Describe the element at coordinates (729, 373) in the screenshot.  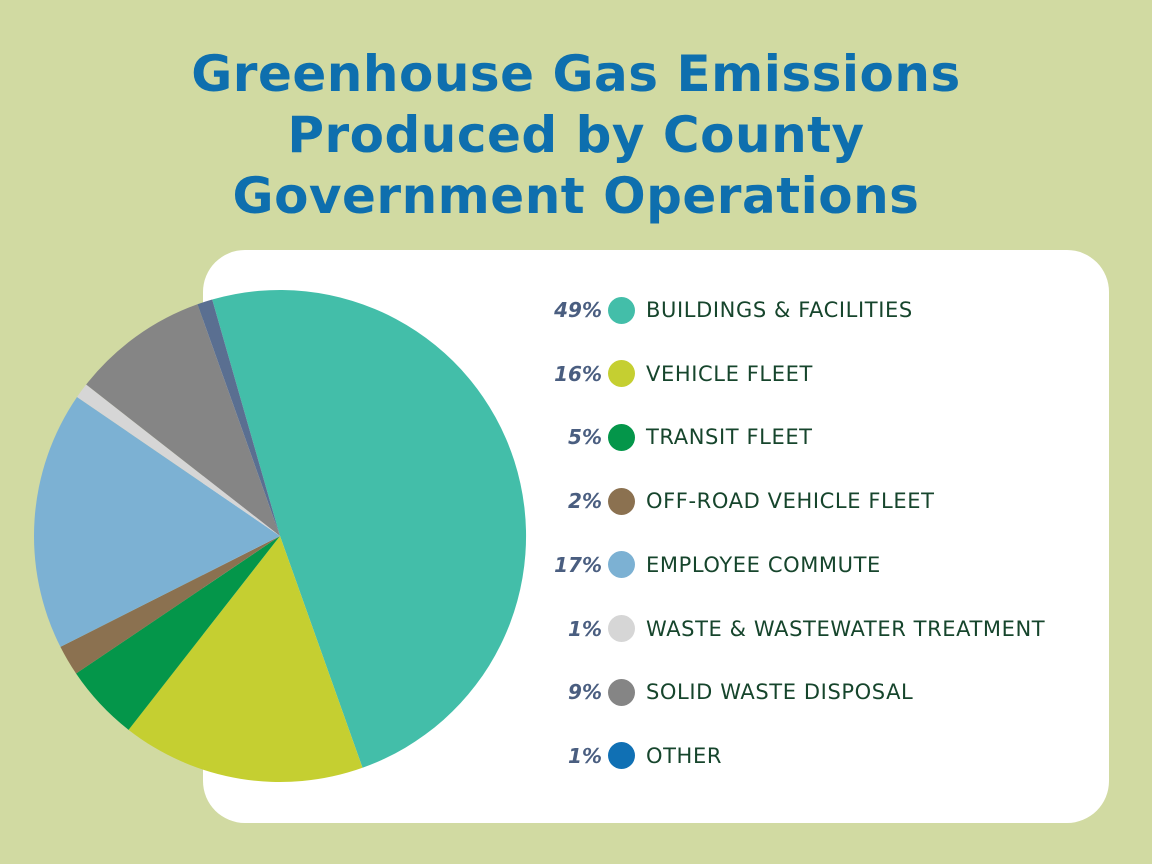
I see `legend-label: VEHICLE FLEET` at that location.